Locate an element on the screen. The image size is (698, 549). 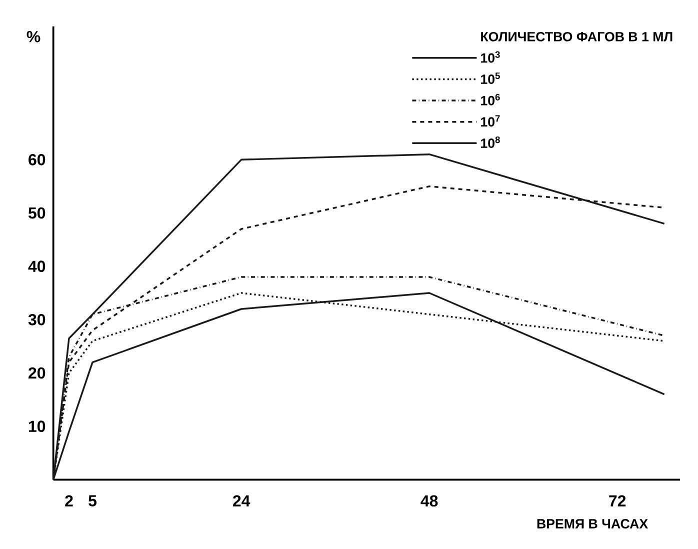
legend-label: 10$^{8}$ is located at coordinates (490, 142).